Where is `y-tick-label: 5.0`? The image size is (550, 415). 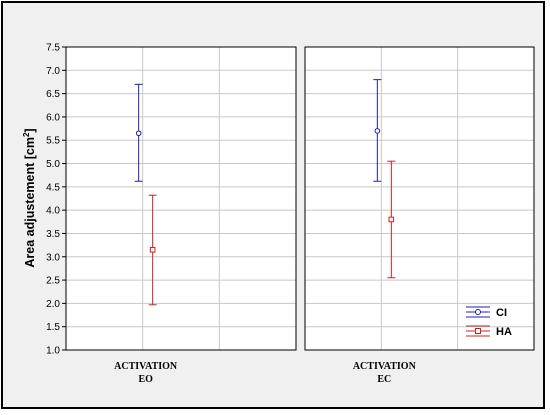 y-tick-label: 5.0 is located at coordinates (53, 164).